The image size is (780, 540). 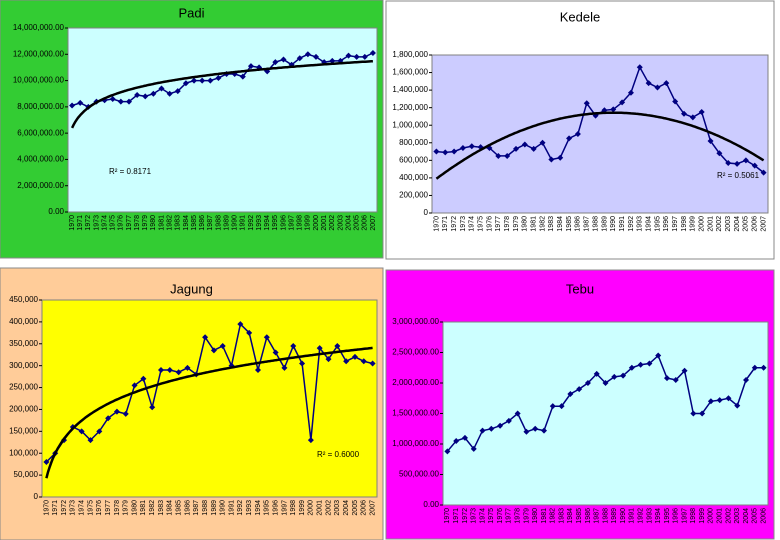 What do you see at coordinates (191, 288) in the screenshot?
I see `chart-title: Jagung` at bounding box center [191, 288].